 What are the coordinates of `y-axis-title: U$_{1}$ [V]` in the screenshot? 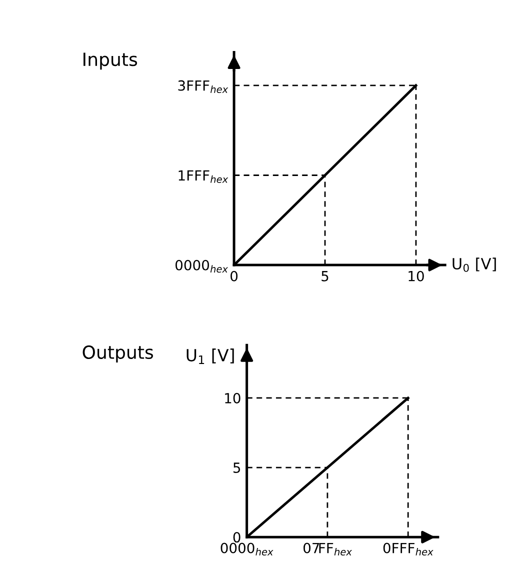 It's located at (210, 356).